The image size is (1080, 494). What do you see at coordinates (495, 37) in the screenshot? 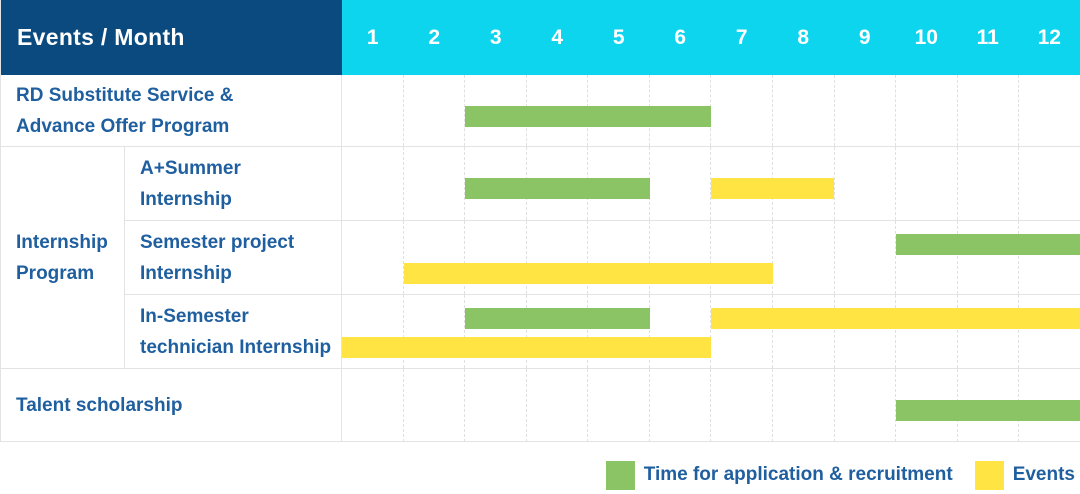
I see `month-header-label: 3` at bounding box center [495, 37].